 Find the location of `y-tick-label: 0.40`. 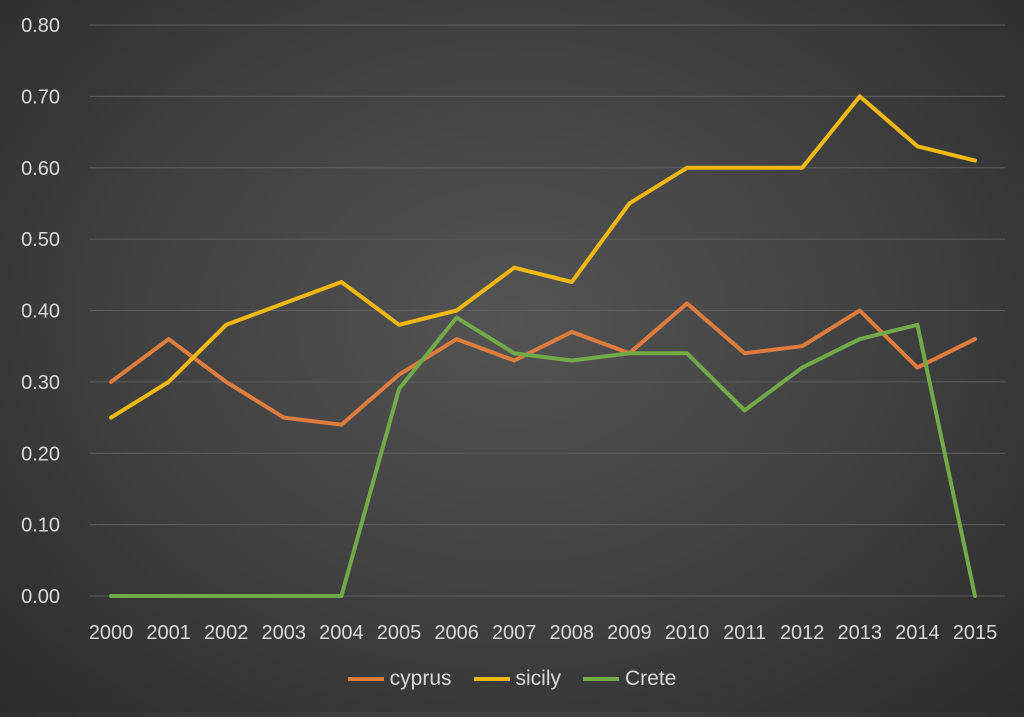

y-tick-label: 0.40 is located at coordinates (40, 312).